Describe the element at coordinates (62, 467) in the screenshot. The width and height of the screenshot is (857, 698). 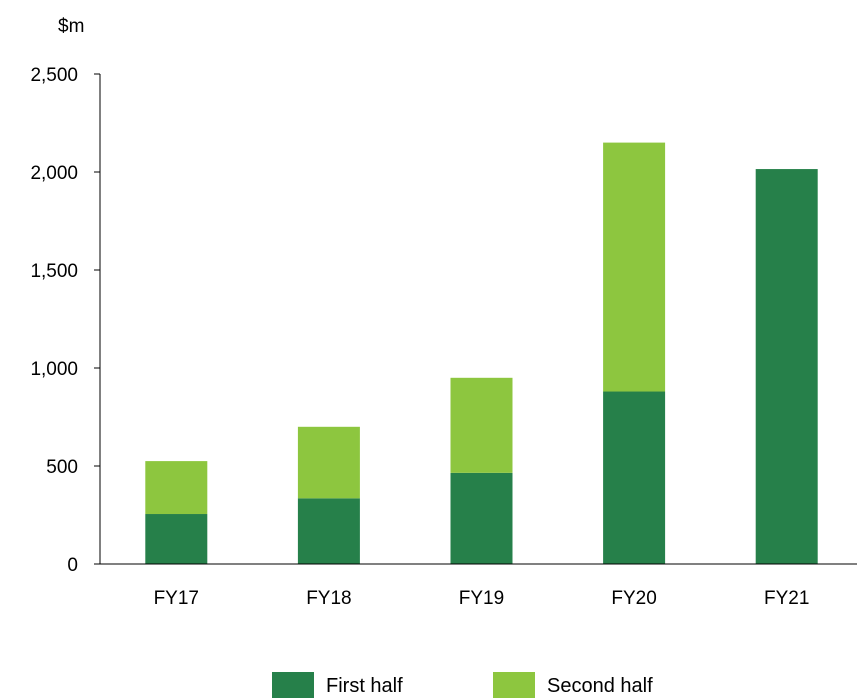
I see `y-tick-label: 500` at that location.